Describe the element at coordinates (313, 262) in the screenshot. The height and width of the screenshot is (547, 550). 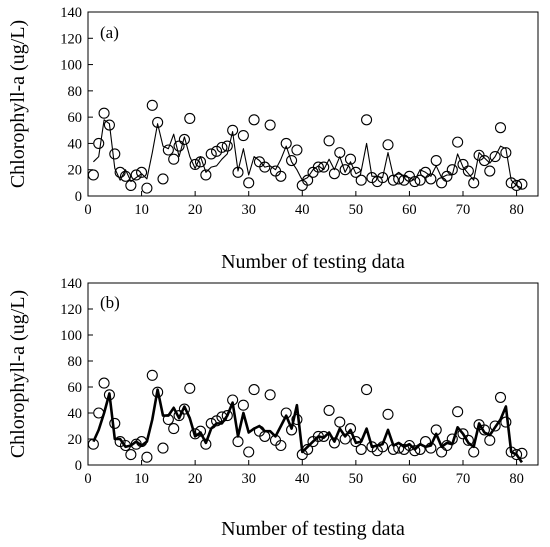
I see `x-axis-label-a: Number of testing data` at that location.